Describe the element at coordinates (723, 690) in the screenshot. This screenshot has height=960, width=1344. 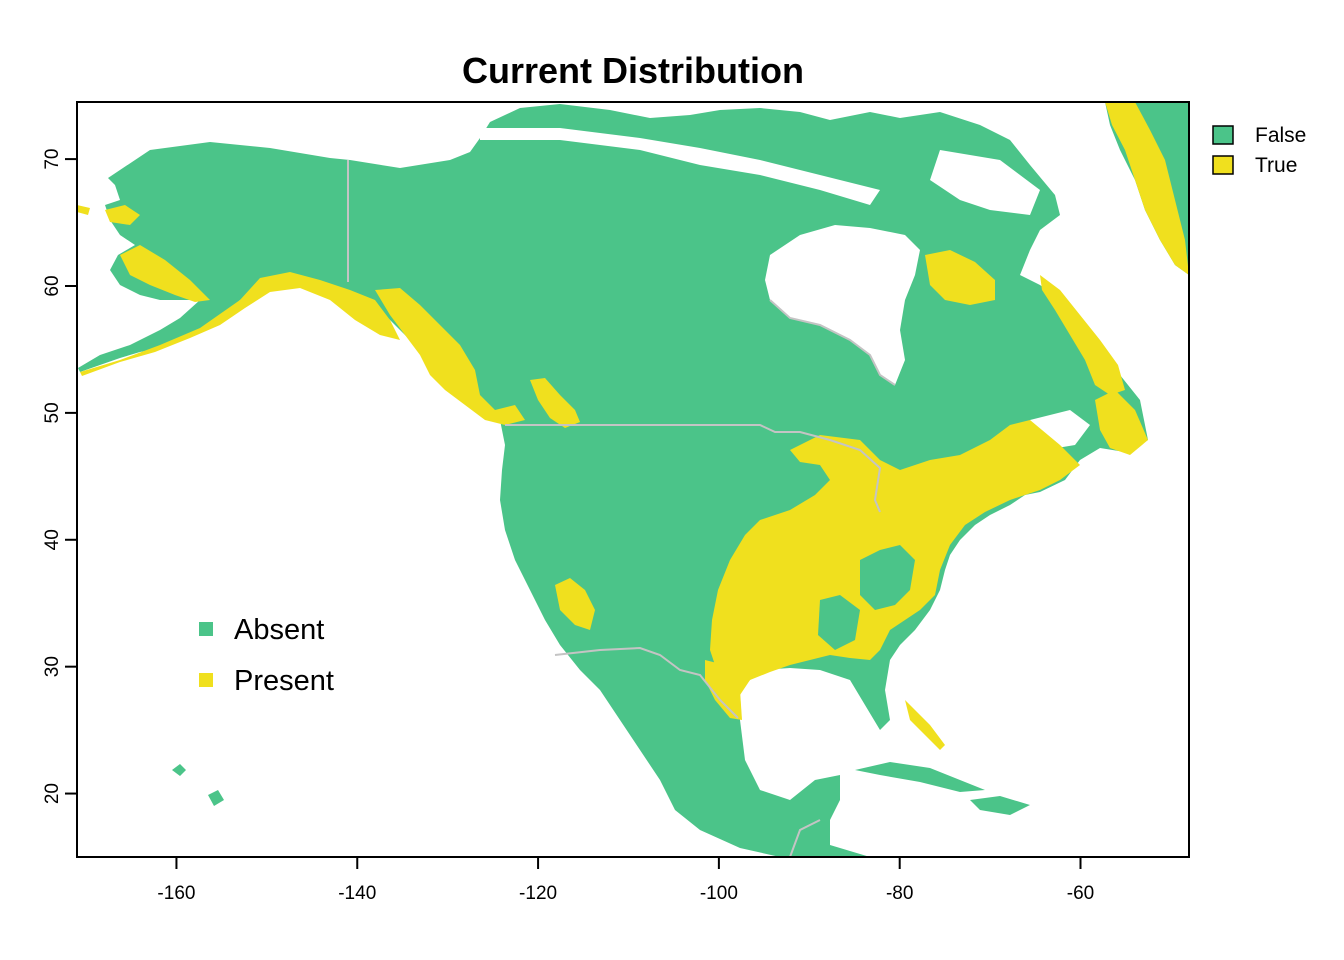
I see `present-gulf-coast` at that location.